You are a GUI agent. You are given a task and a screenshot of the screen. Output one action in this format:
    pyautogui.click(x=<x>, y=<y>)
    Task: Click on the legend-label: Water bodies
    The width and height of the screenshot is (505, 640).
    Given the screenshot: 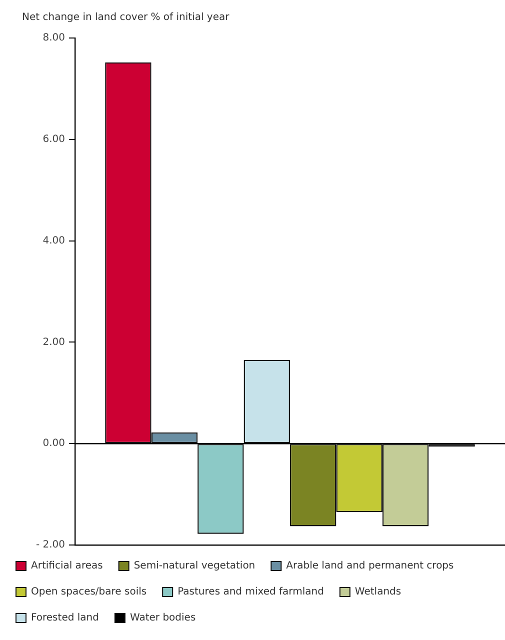 What is the action you would take?
    pyautogui.click(x=163, y=618)
    